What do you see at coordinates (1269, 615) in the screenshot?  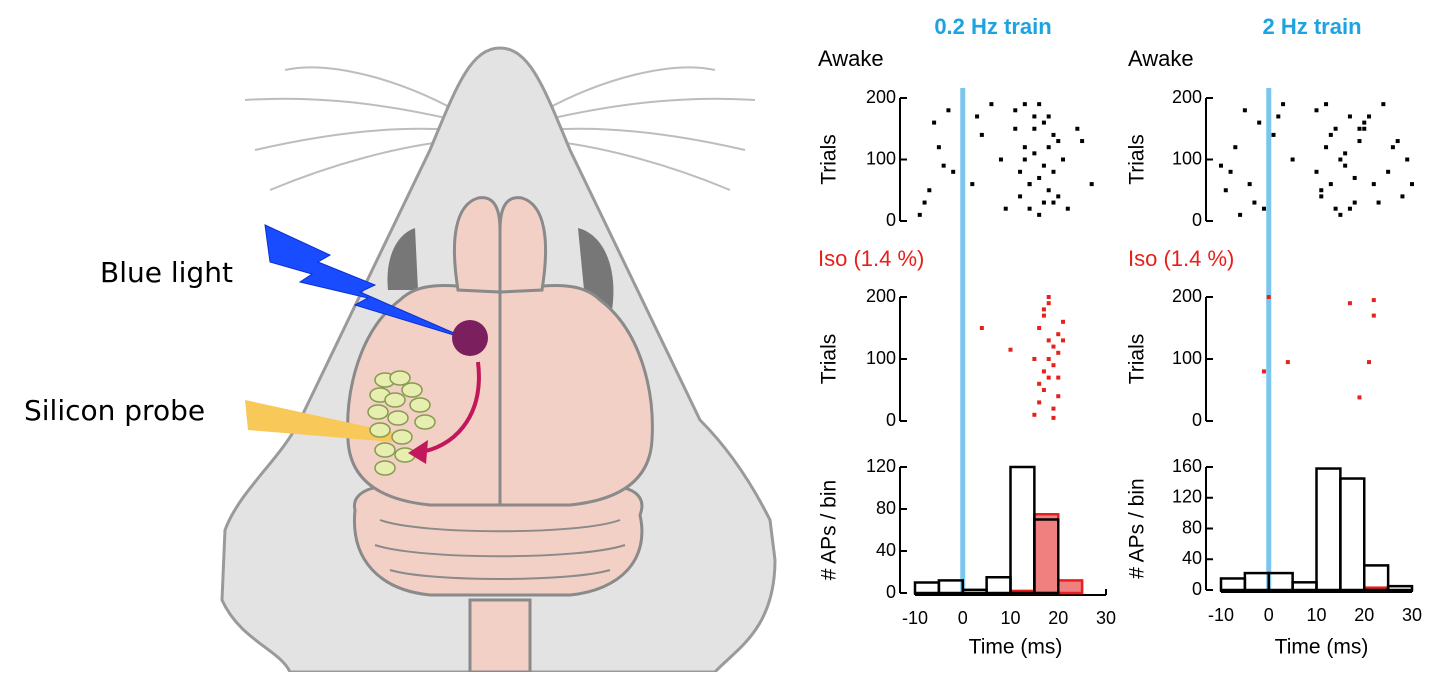 I see `x-tick-label: 0` at bounding box center [1269, 615].